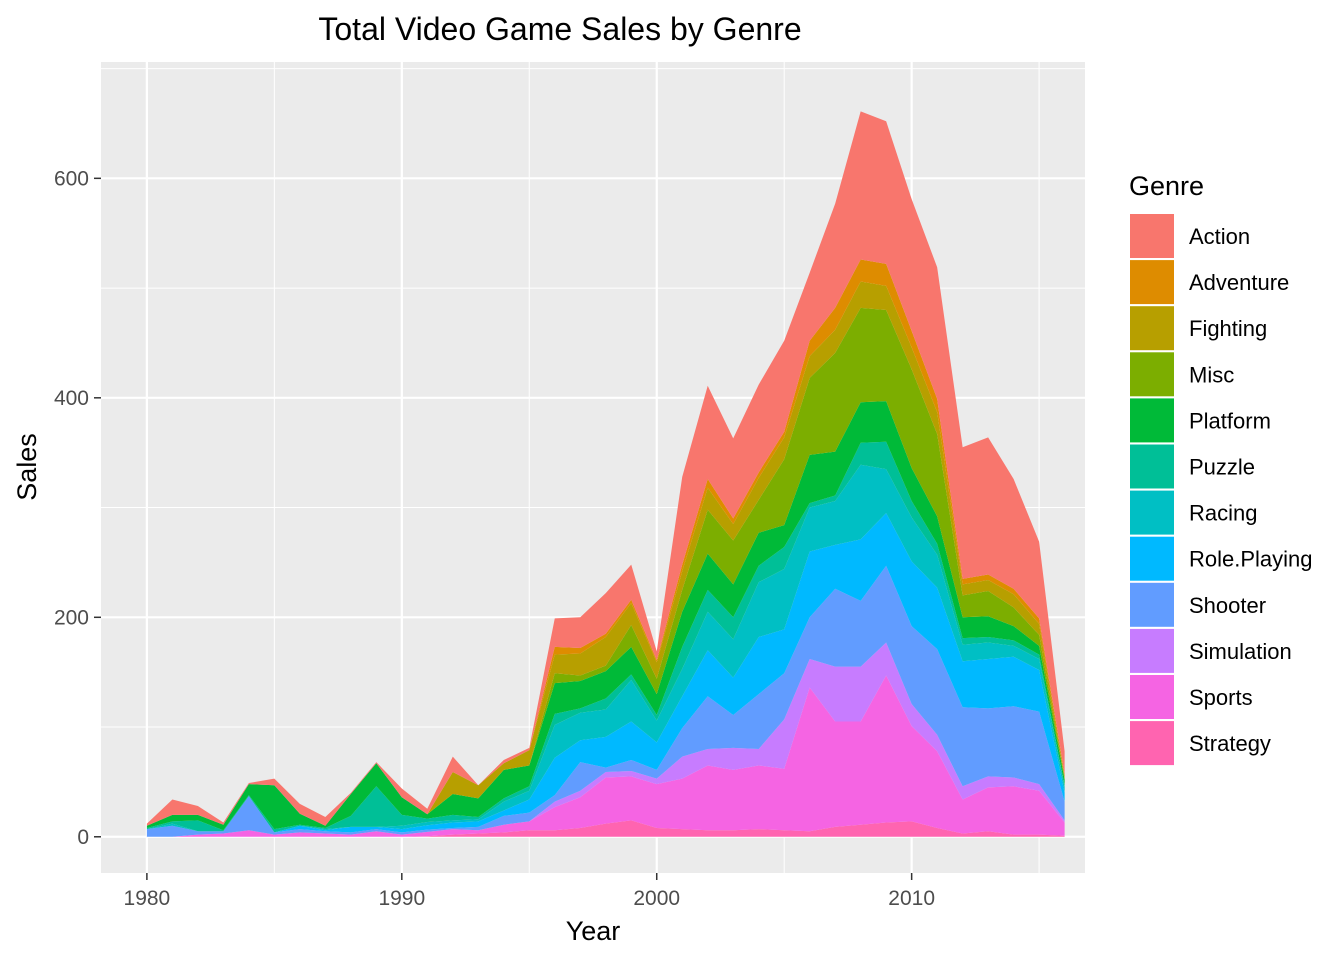 The height and width of the screenshot is (960, 1344). What do you see at coordinates (1152, 697) in the screenshot?
I see `legend-key-sports` at bounding box center [1152, 697].